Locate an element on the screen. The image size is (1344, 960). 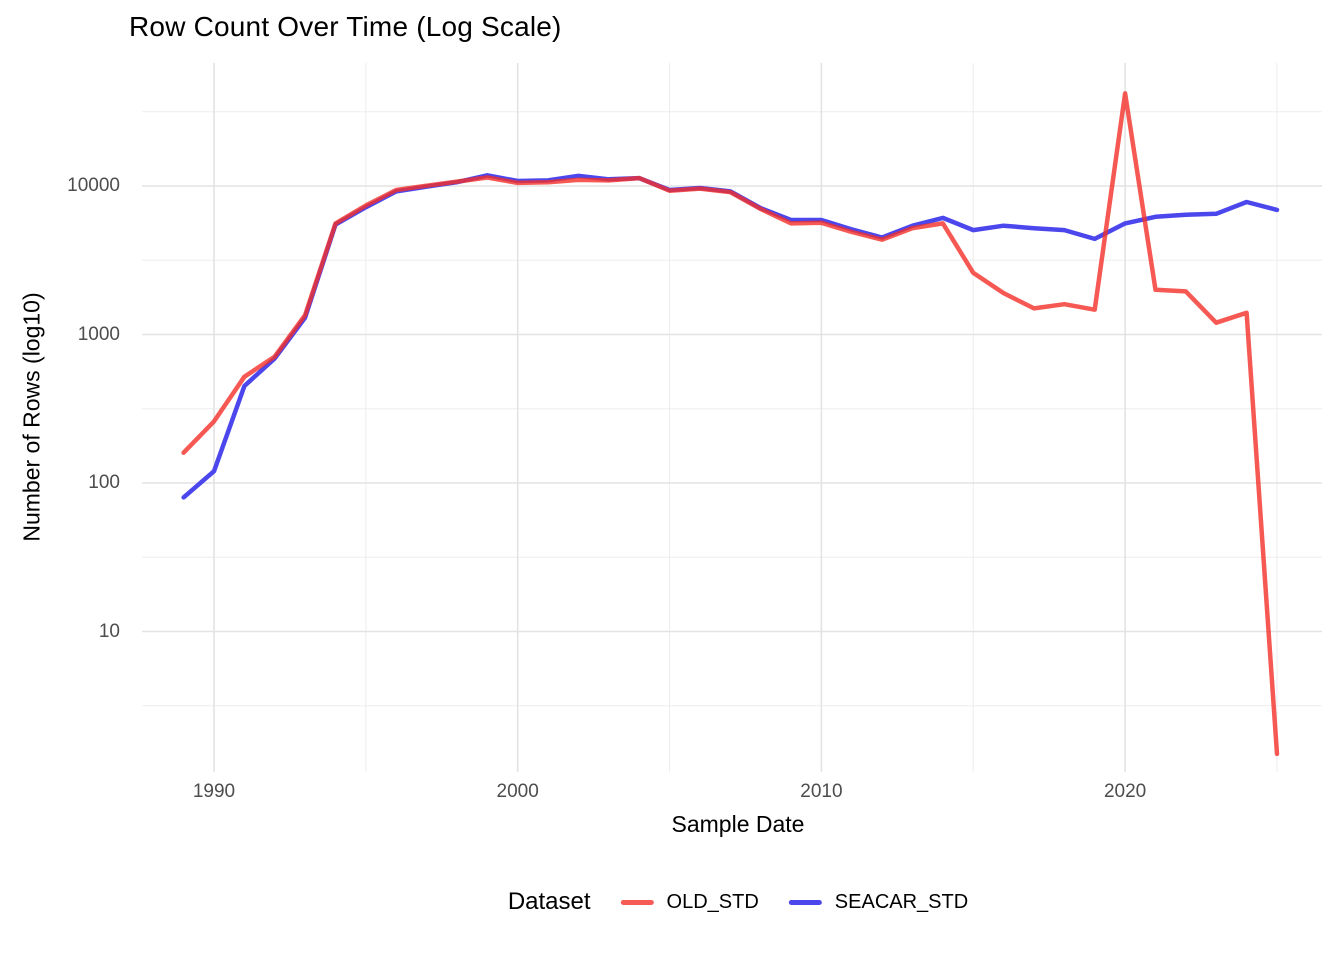
y-tick-label: 10000 is located at coordinates (93, 185).